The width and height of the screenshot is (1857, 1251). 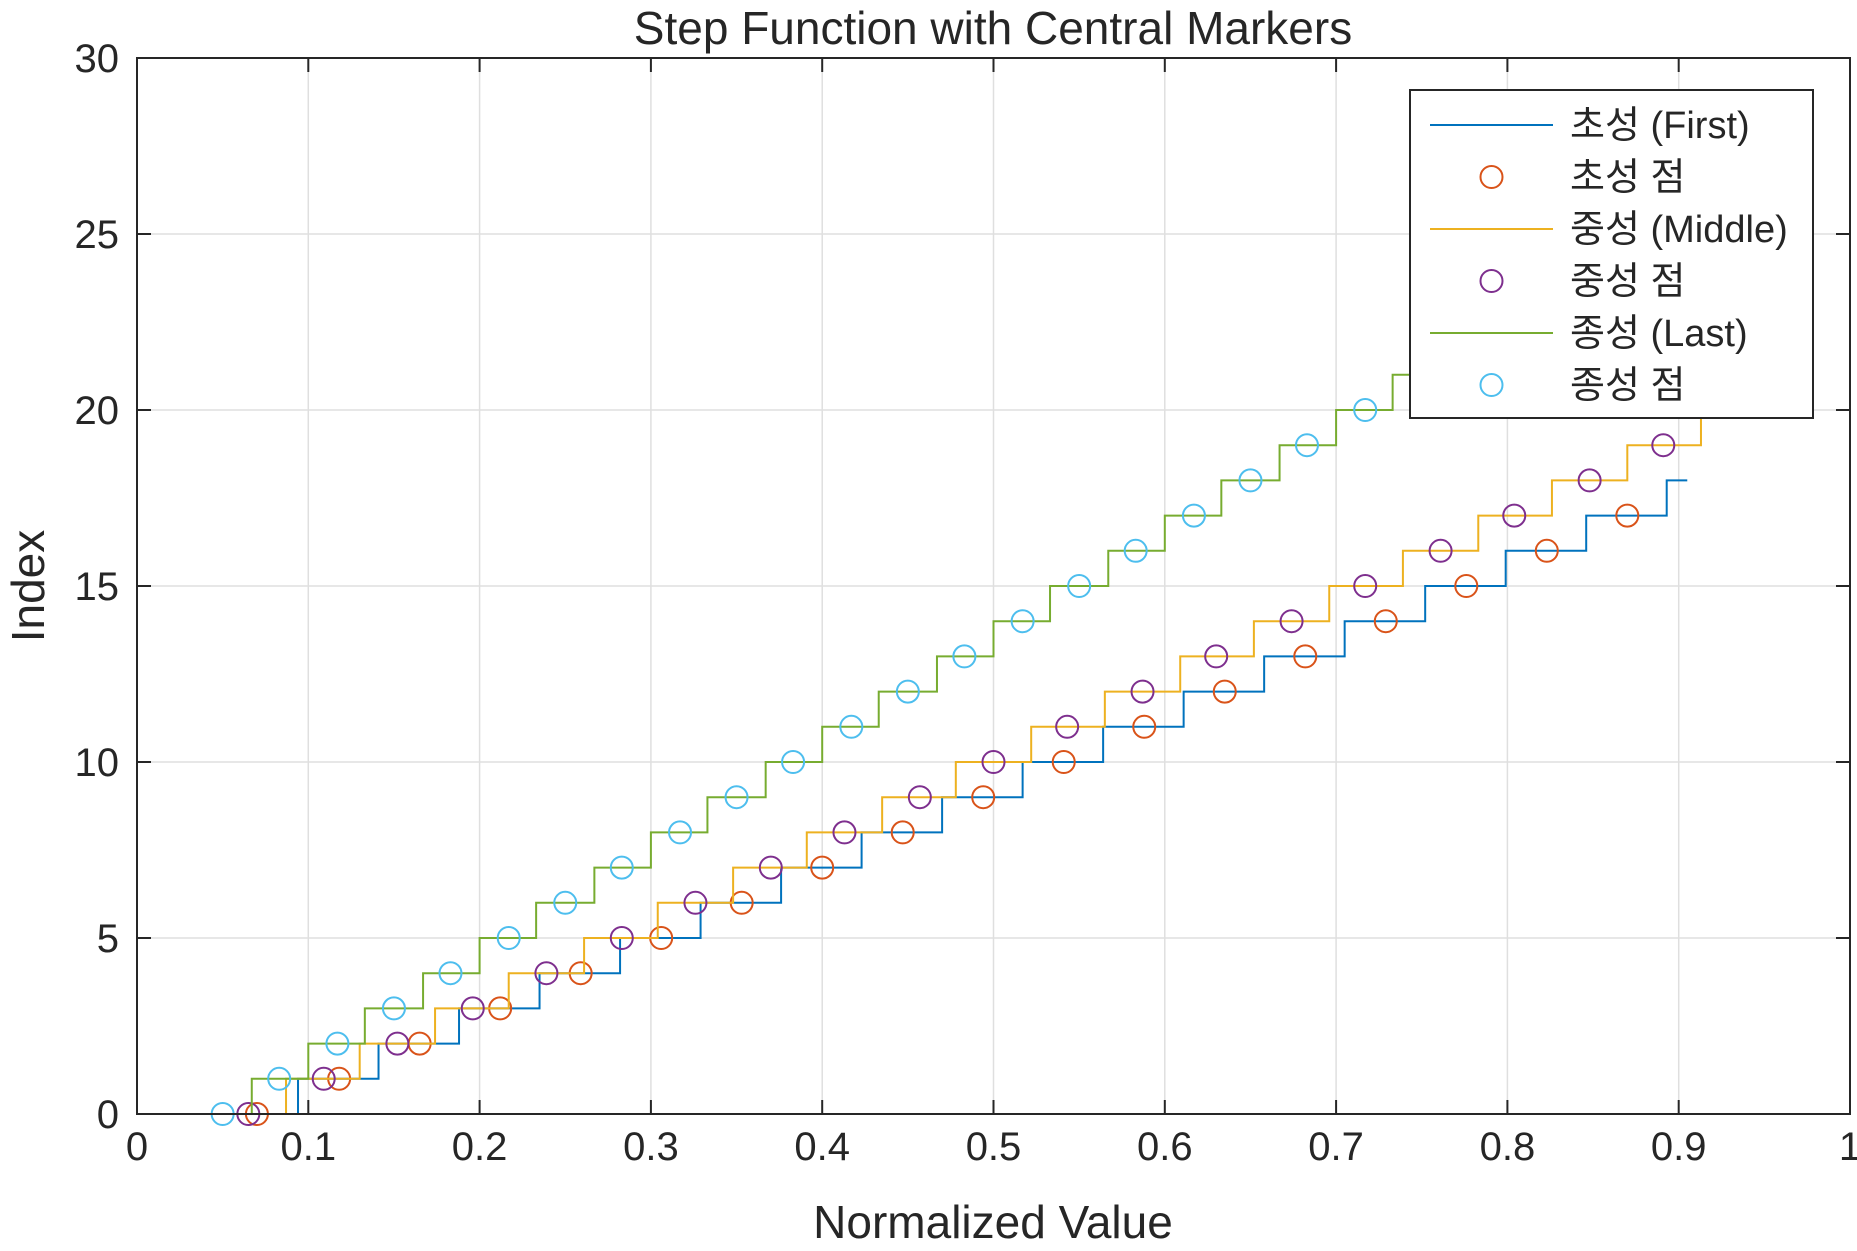 What do you see at coordinates (480, 1147) in the screenshot?
I see `x-tick-label: 0.2` at bounding box center [480, 1147].